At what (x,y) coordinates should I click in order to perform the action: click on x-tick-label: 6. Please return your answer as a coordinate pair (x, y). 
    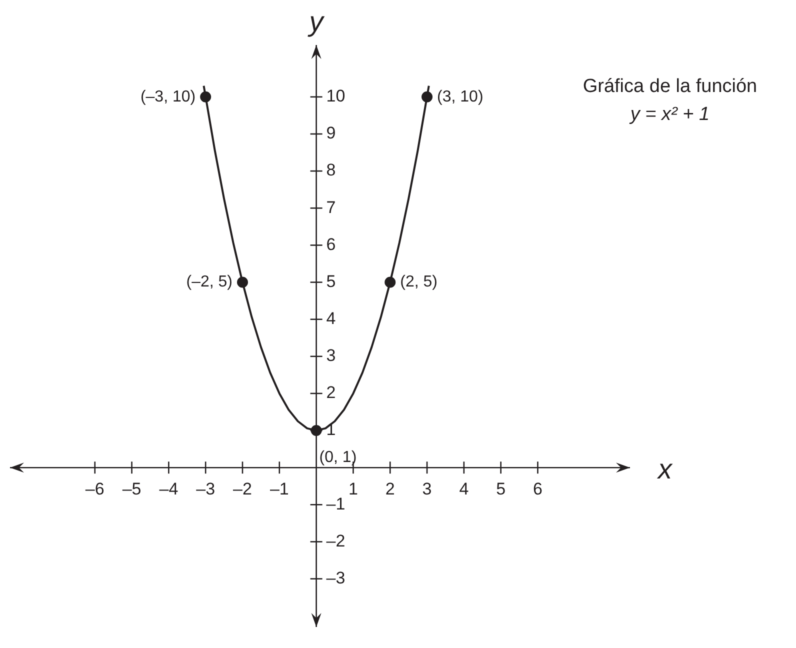
    Looking at the image, I should click on (537, 488).